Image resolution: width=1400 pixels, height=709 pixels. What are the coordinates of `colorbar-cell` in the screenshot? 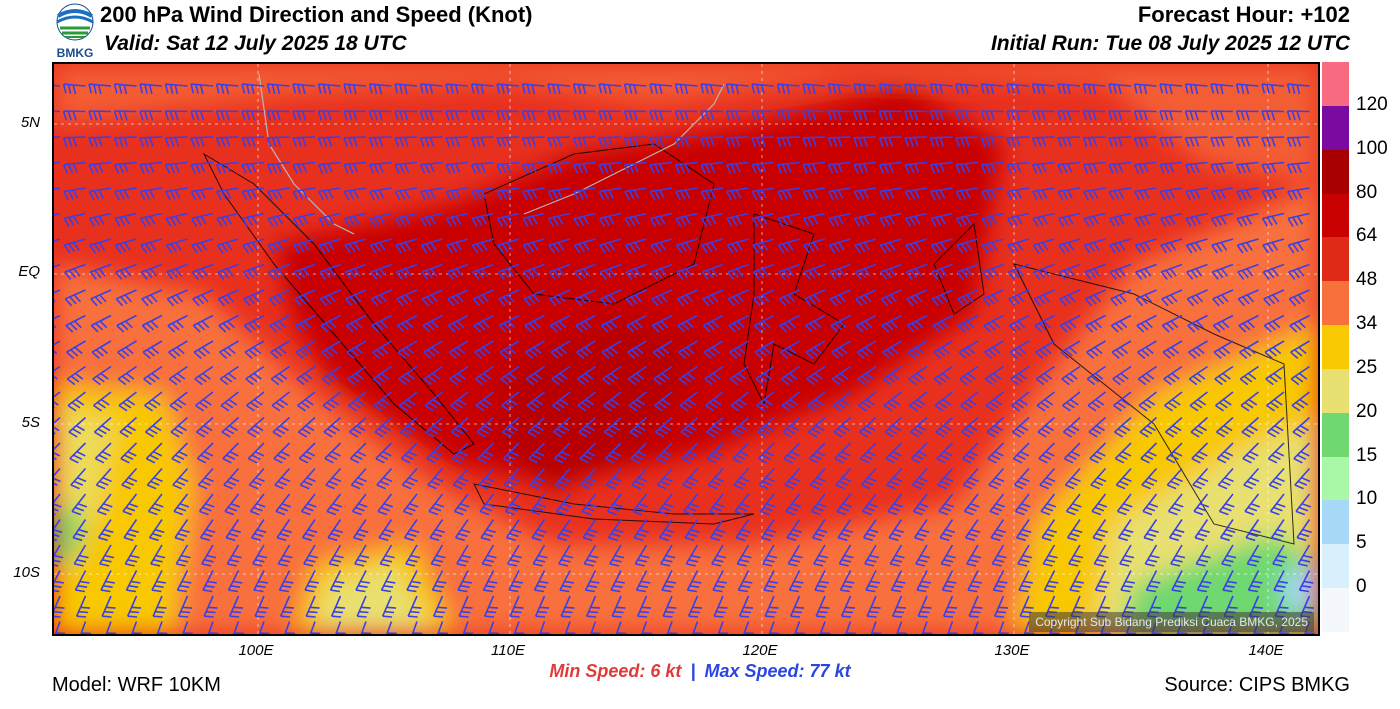 It's located at (1335, 390).